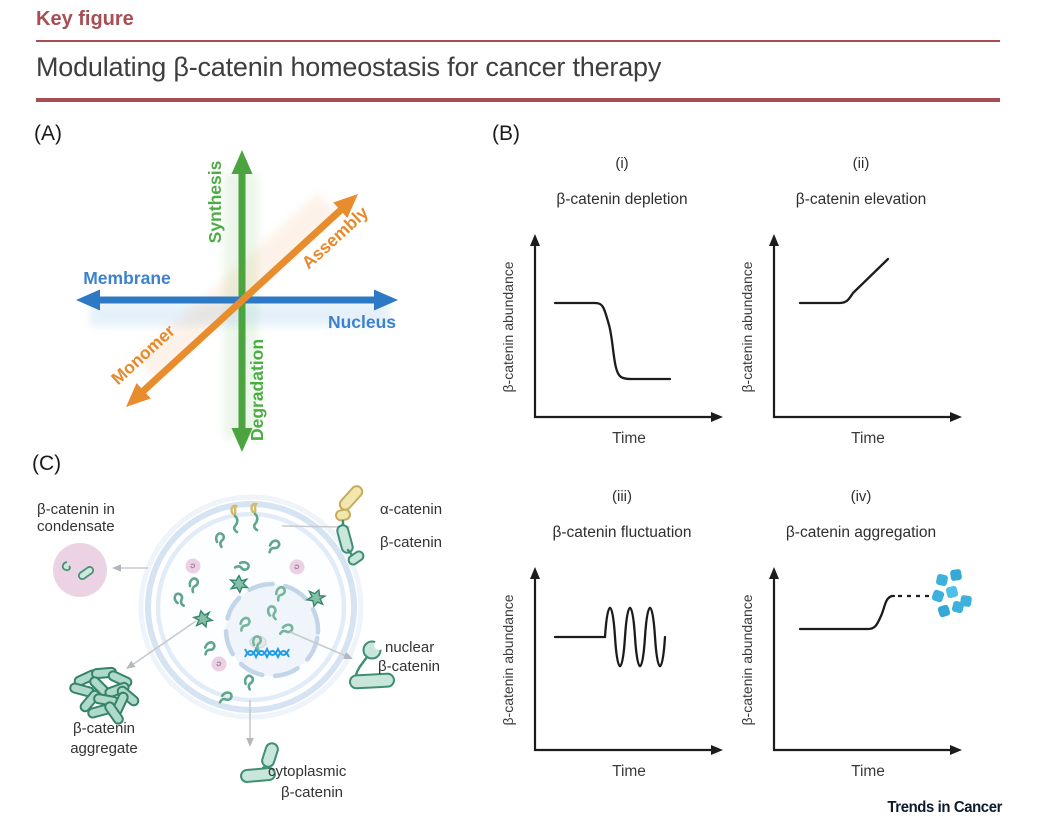  I want to click on journal-logo: Trends in Cancer, so click(944, 807).